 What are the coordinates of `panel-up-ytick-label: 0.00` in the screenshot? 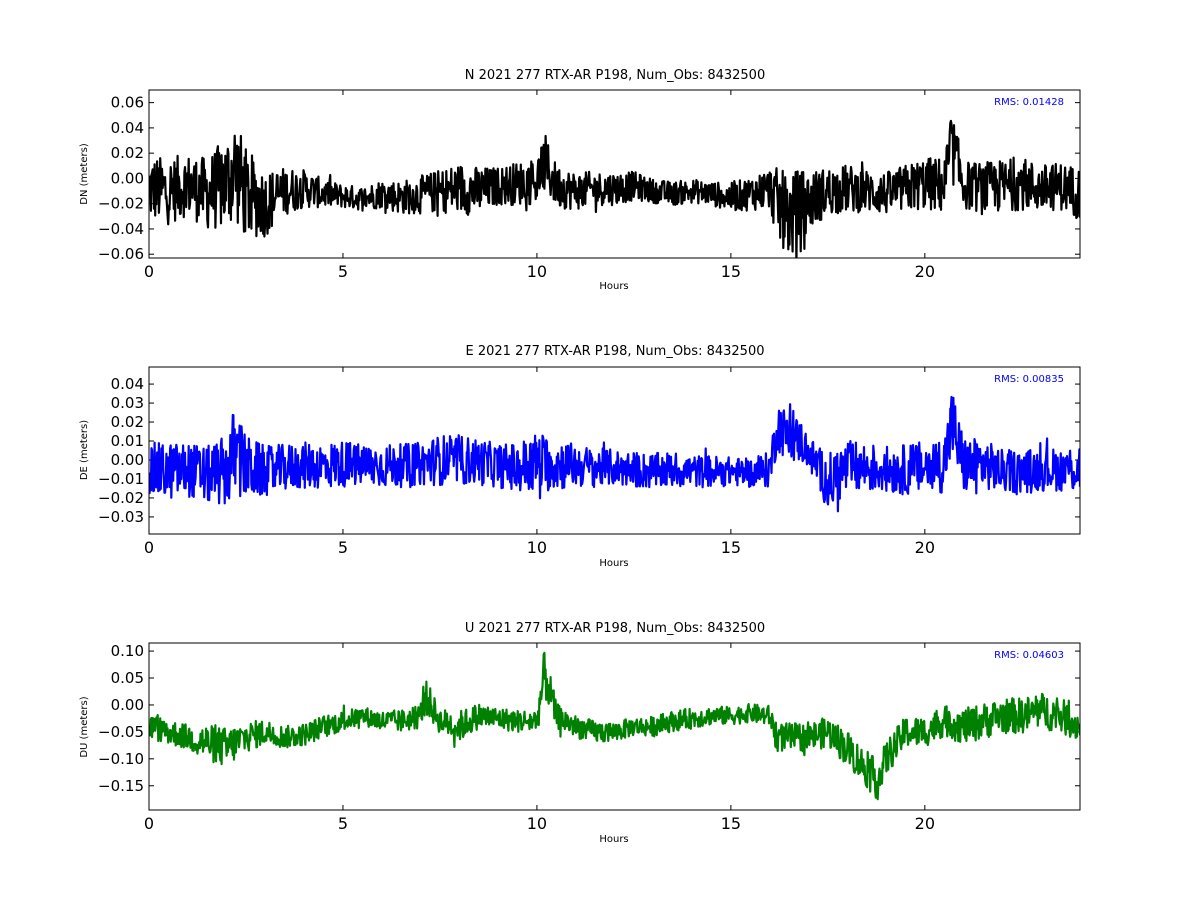 It's located at (127, 705).